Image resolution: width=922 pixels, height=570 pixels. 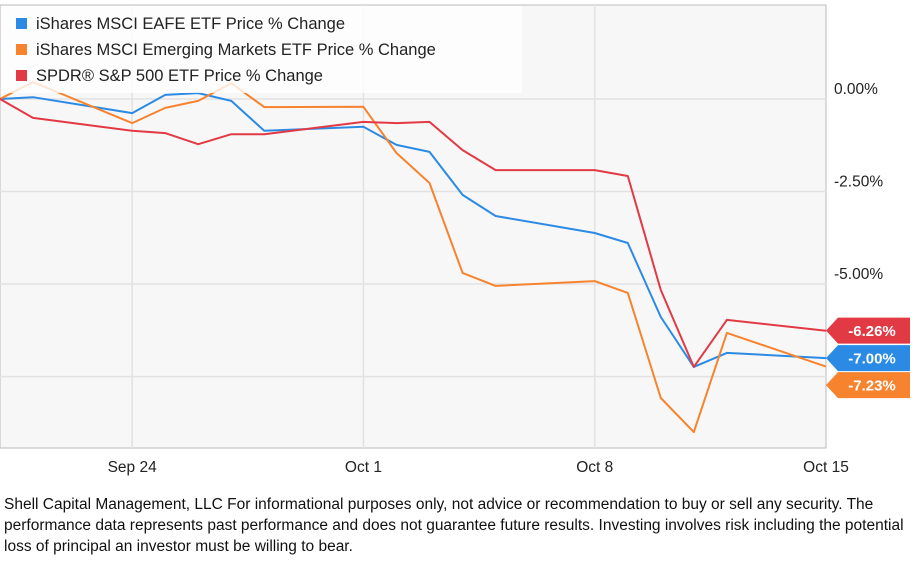 What do you see at coordinates (872, 331) in the screenshot?
I see `end-value-label: -6.26%` at bounding box center [872, 331].